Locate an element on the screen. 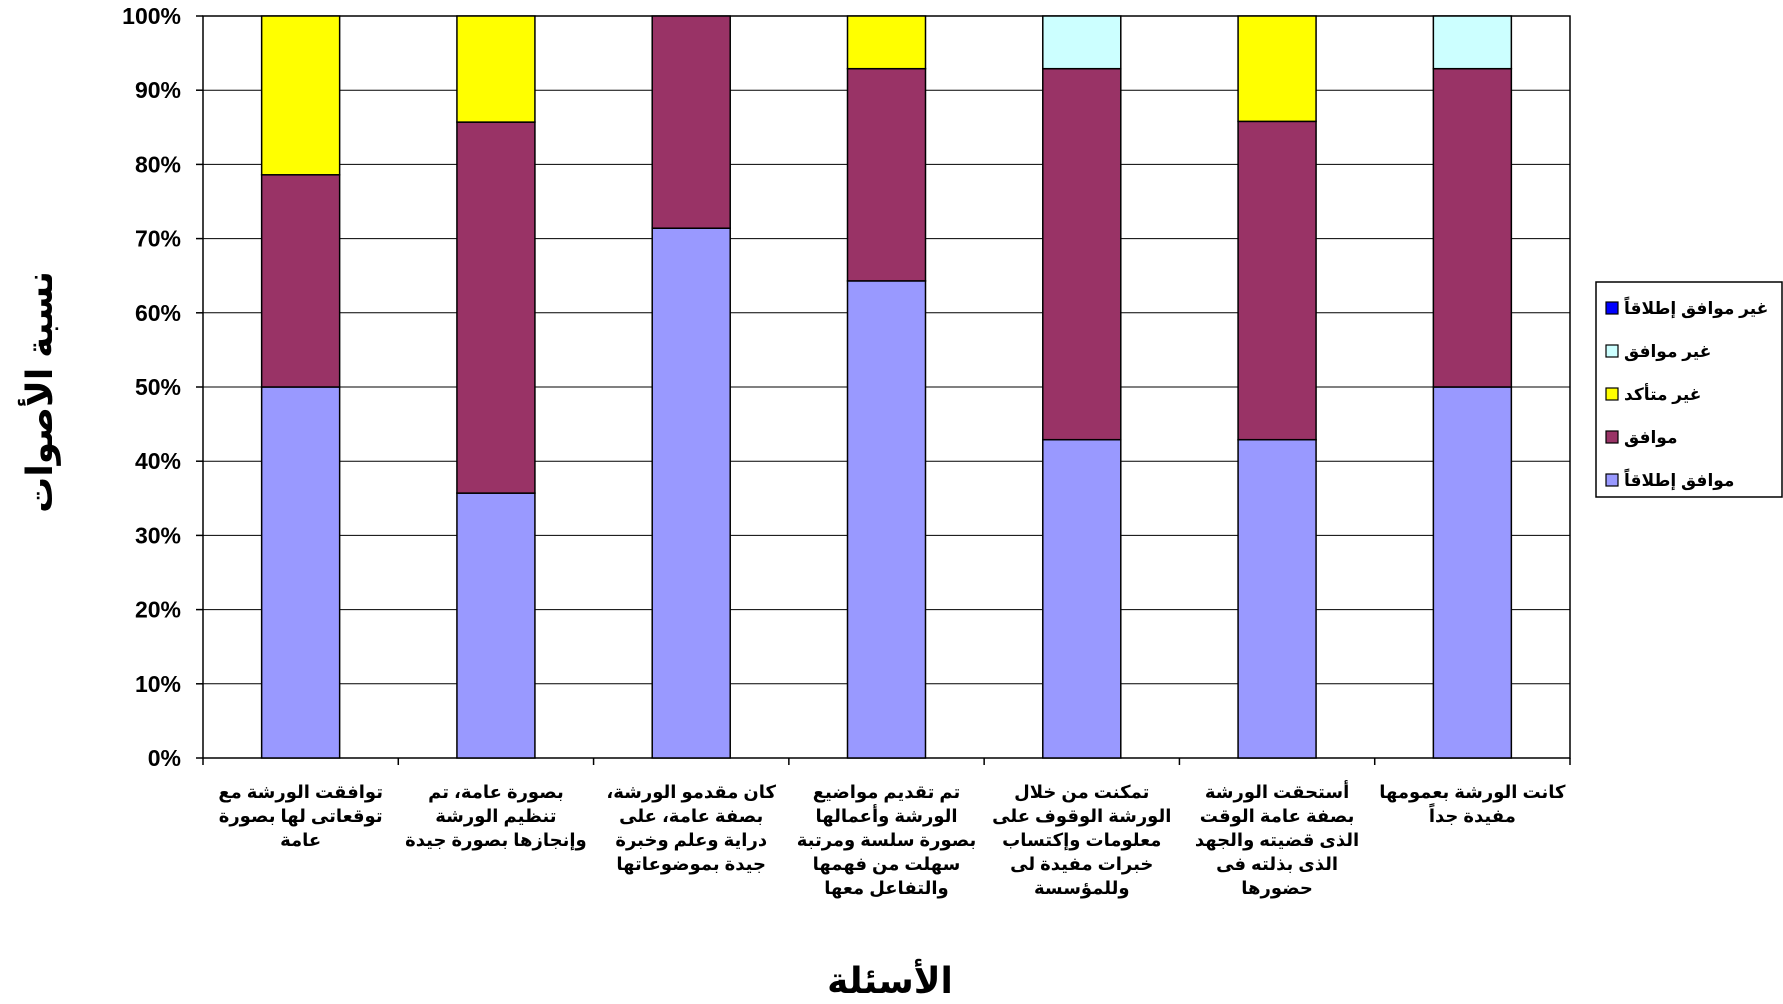  legend-box is located at coordinates (1689, 389).